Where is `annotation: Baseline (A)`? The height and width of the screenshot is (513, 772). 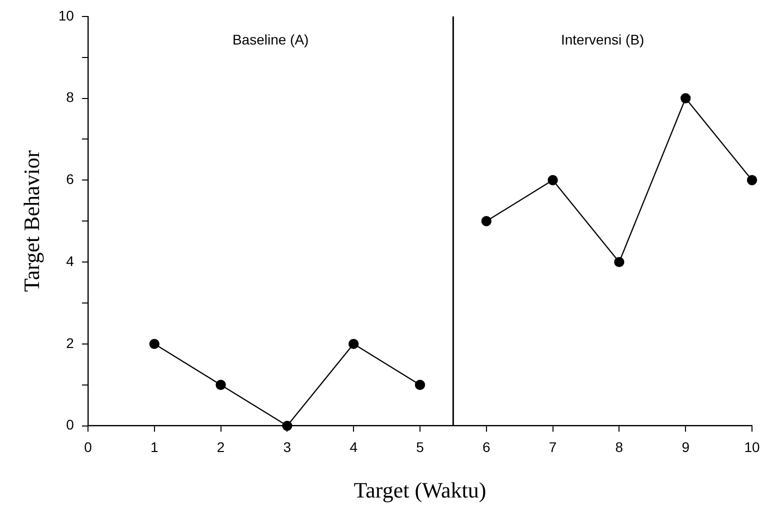 annotation: Baseline (A) is located at coordinates (270, 39).